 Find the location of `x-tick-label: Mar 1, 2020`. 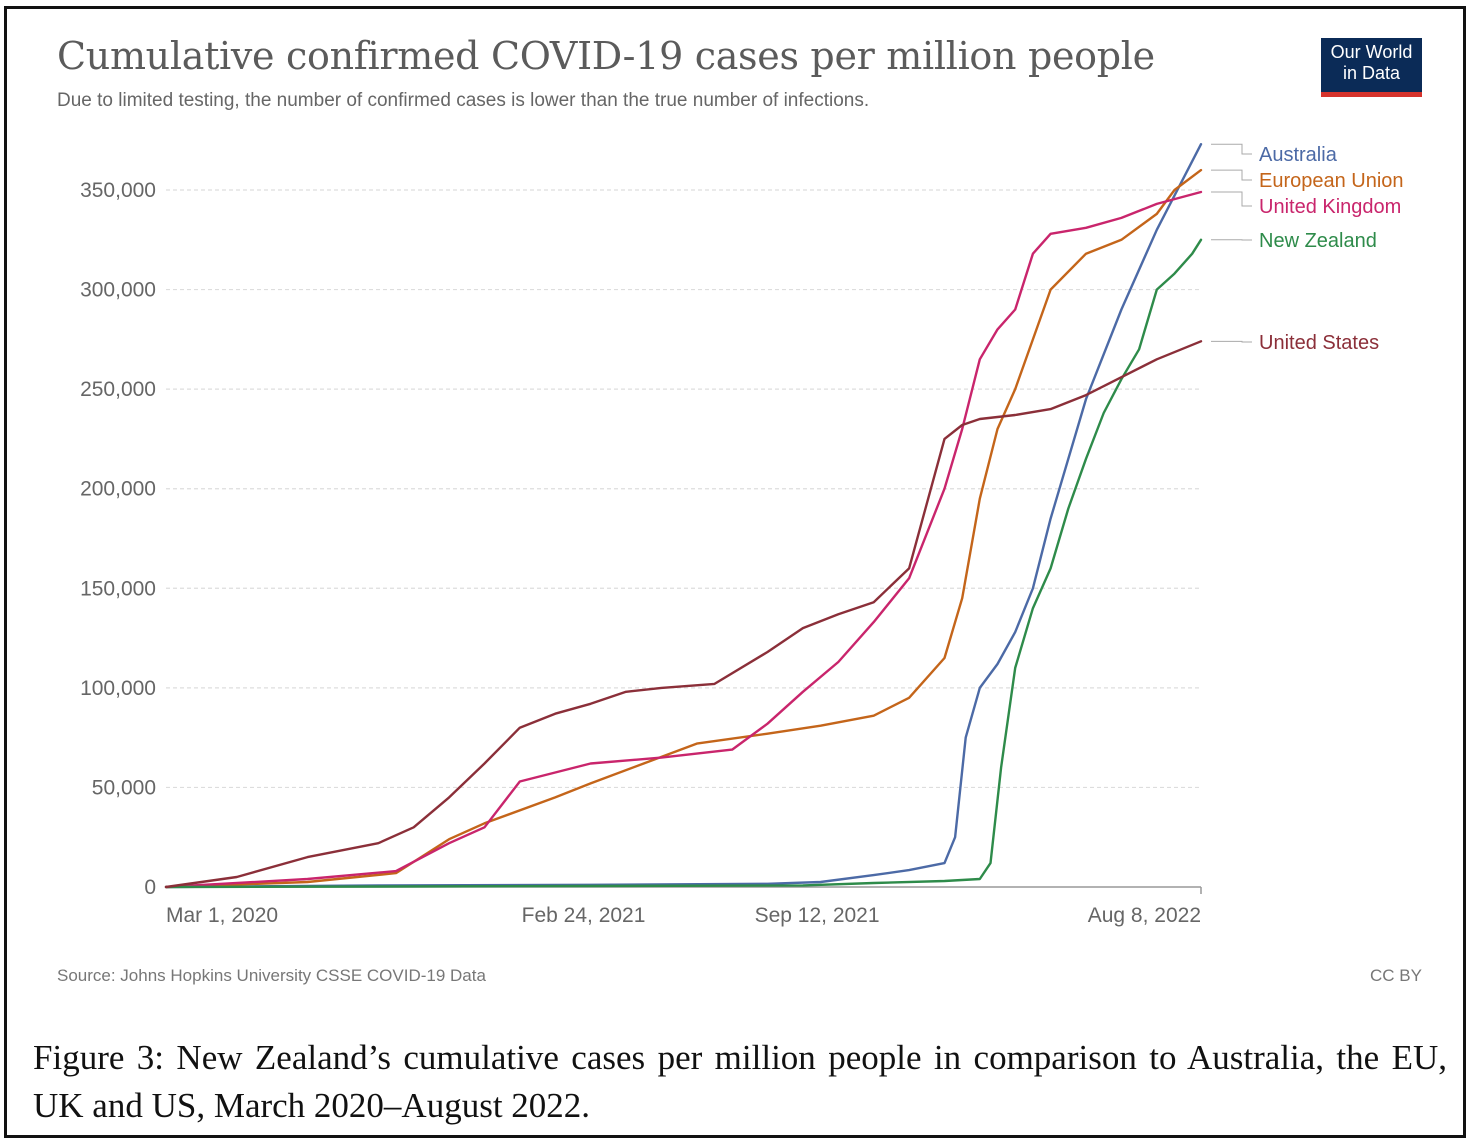

x-tick-label: Mar 1, 2020 is located at coordinates (222, 915).